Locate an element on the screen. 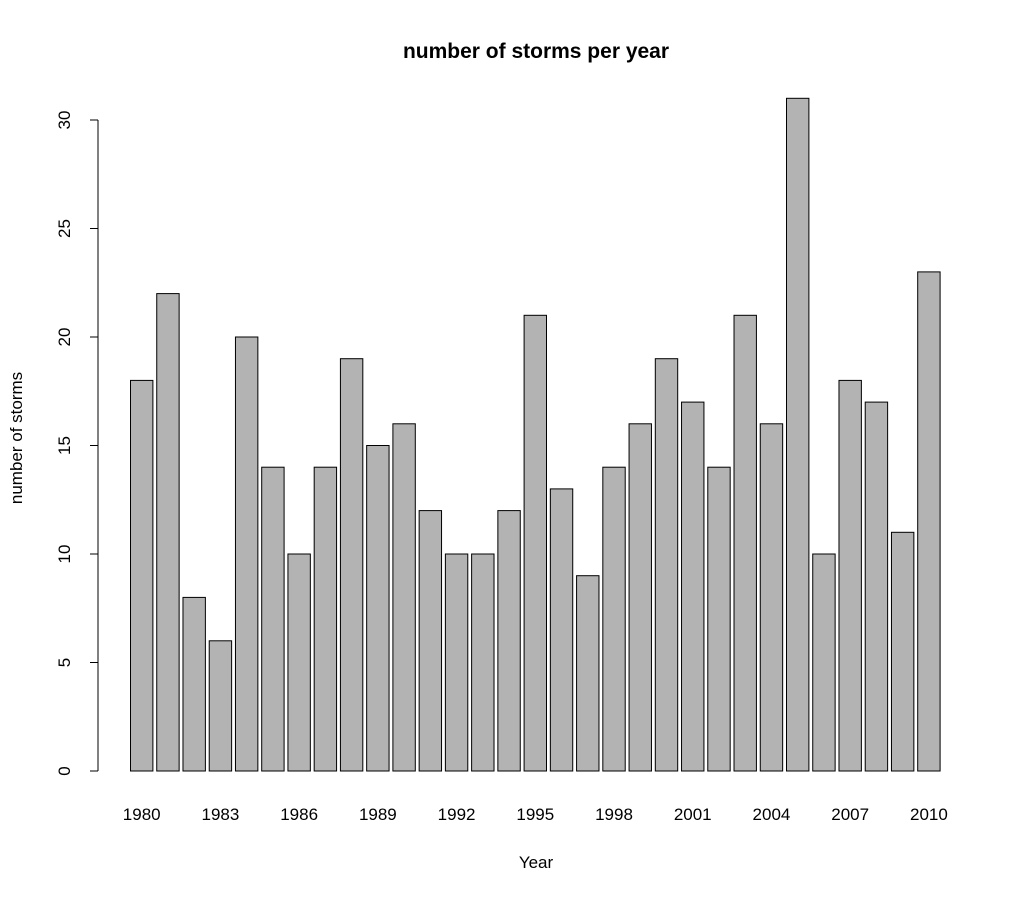  x-tick-label: 2004 is located at coordinates (772, 814).